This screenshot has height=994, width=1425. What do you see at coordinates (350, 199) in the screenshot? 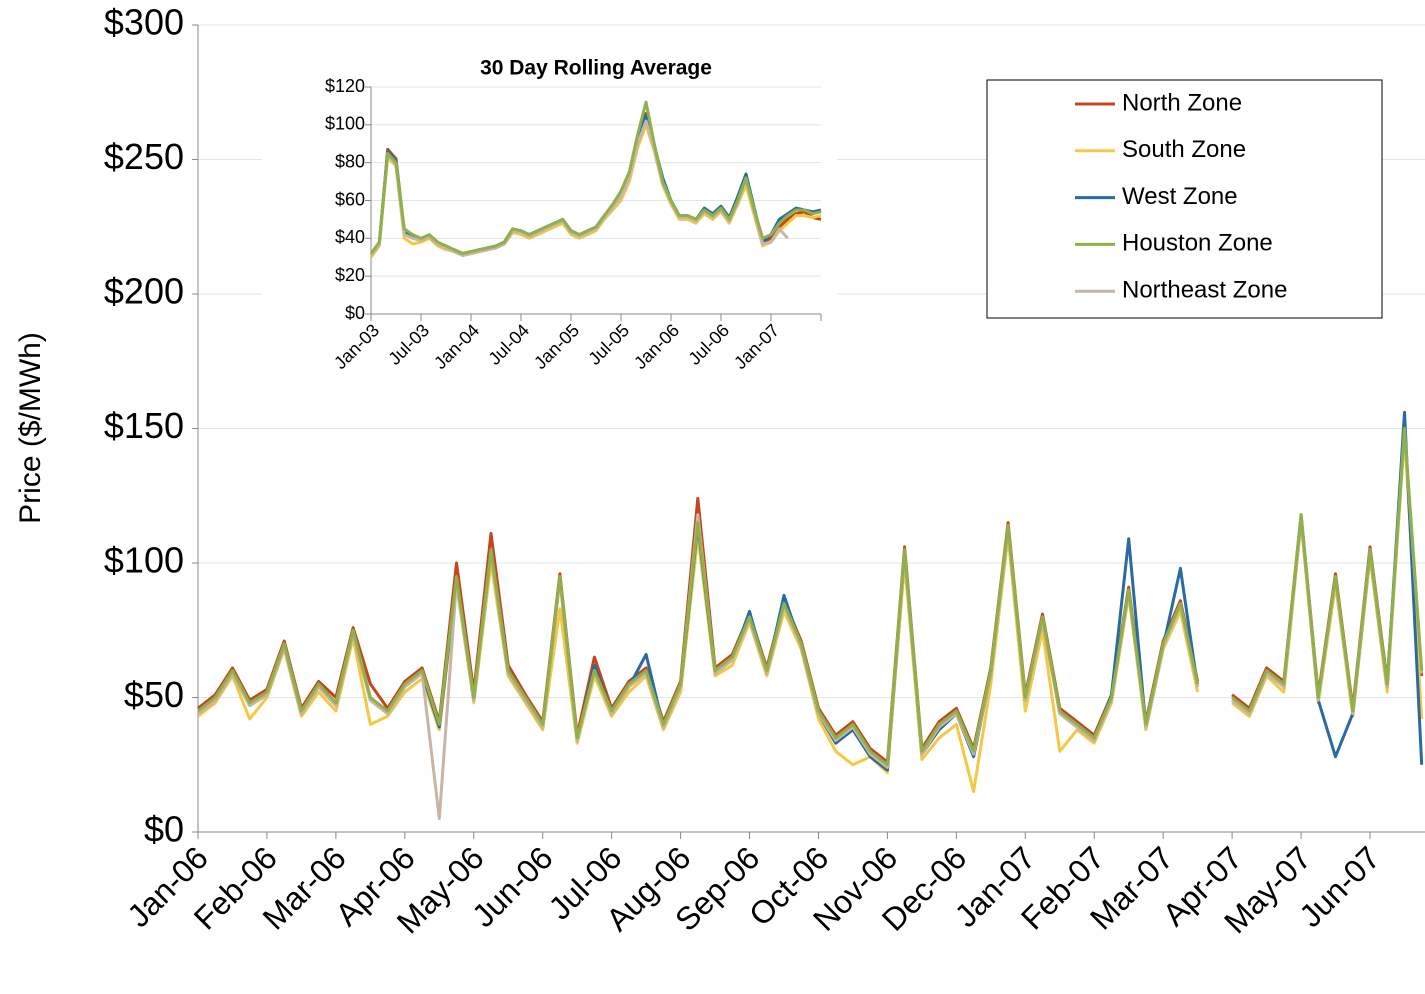
I see `y-tick-label: $60` at bounding box center [350, 199].